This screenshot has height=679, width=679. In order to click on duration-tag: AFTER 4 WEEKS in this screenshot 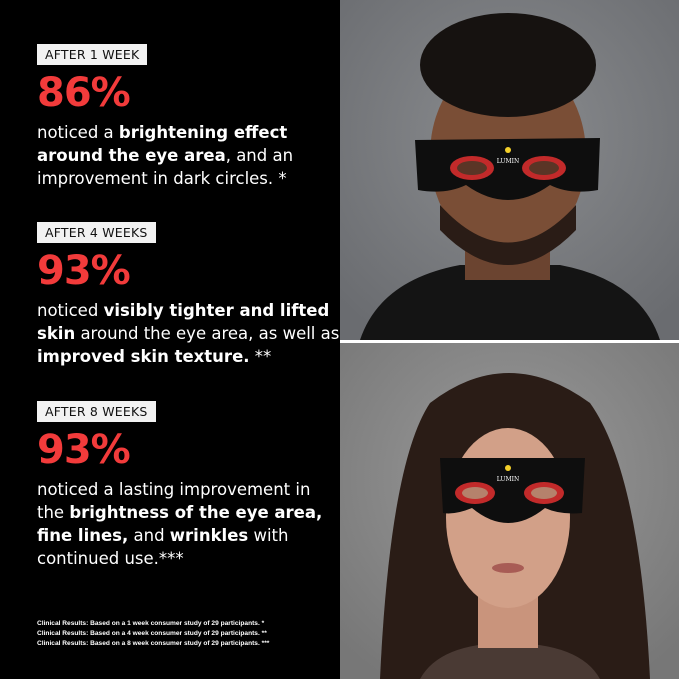, I will do `click(96, 232)`.